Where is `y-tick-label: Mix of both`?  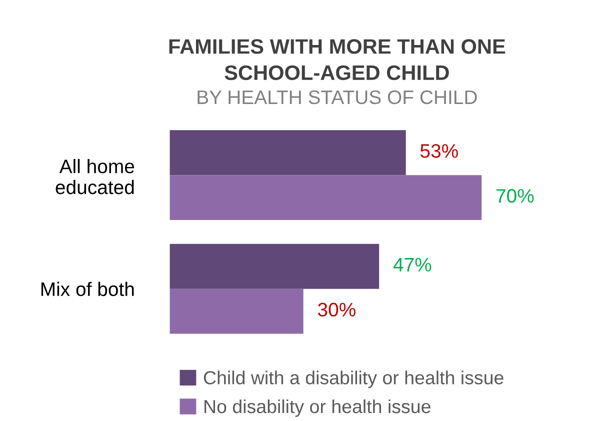 y-tick-label: Mix of both is located at coordinates (87, 289).